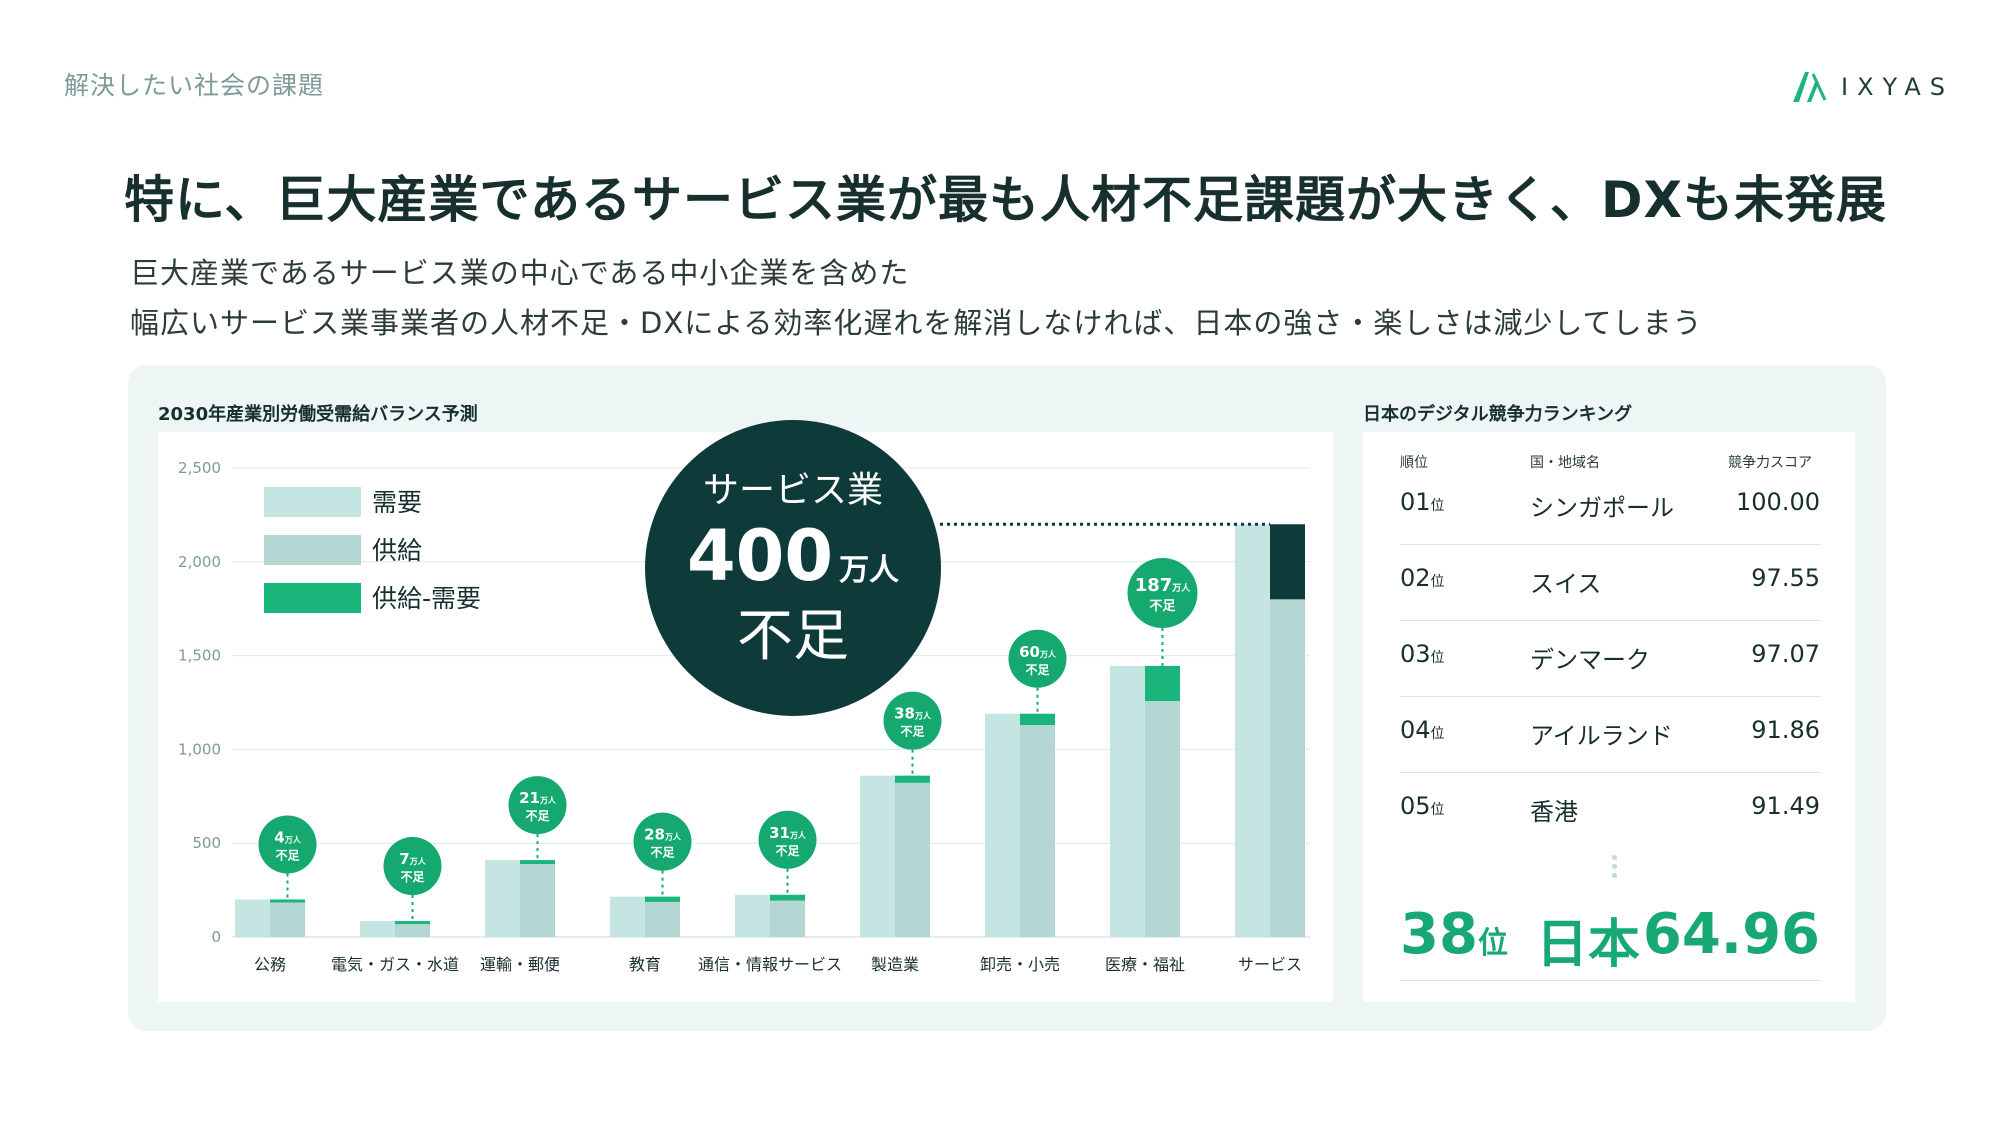 The width and height of the screenshot is (2000, 1125). Describe the element at coordinates (793, 490) in the screenshot. I see `callout-line1: サービス業` at that location.